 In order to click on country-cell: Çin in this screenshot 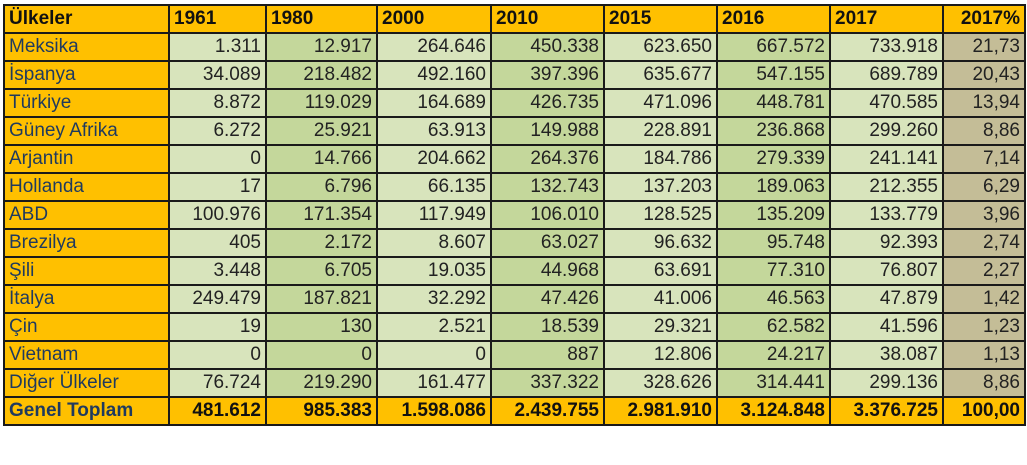, I will do `click(86, 327)`.